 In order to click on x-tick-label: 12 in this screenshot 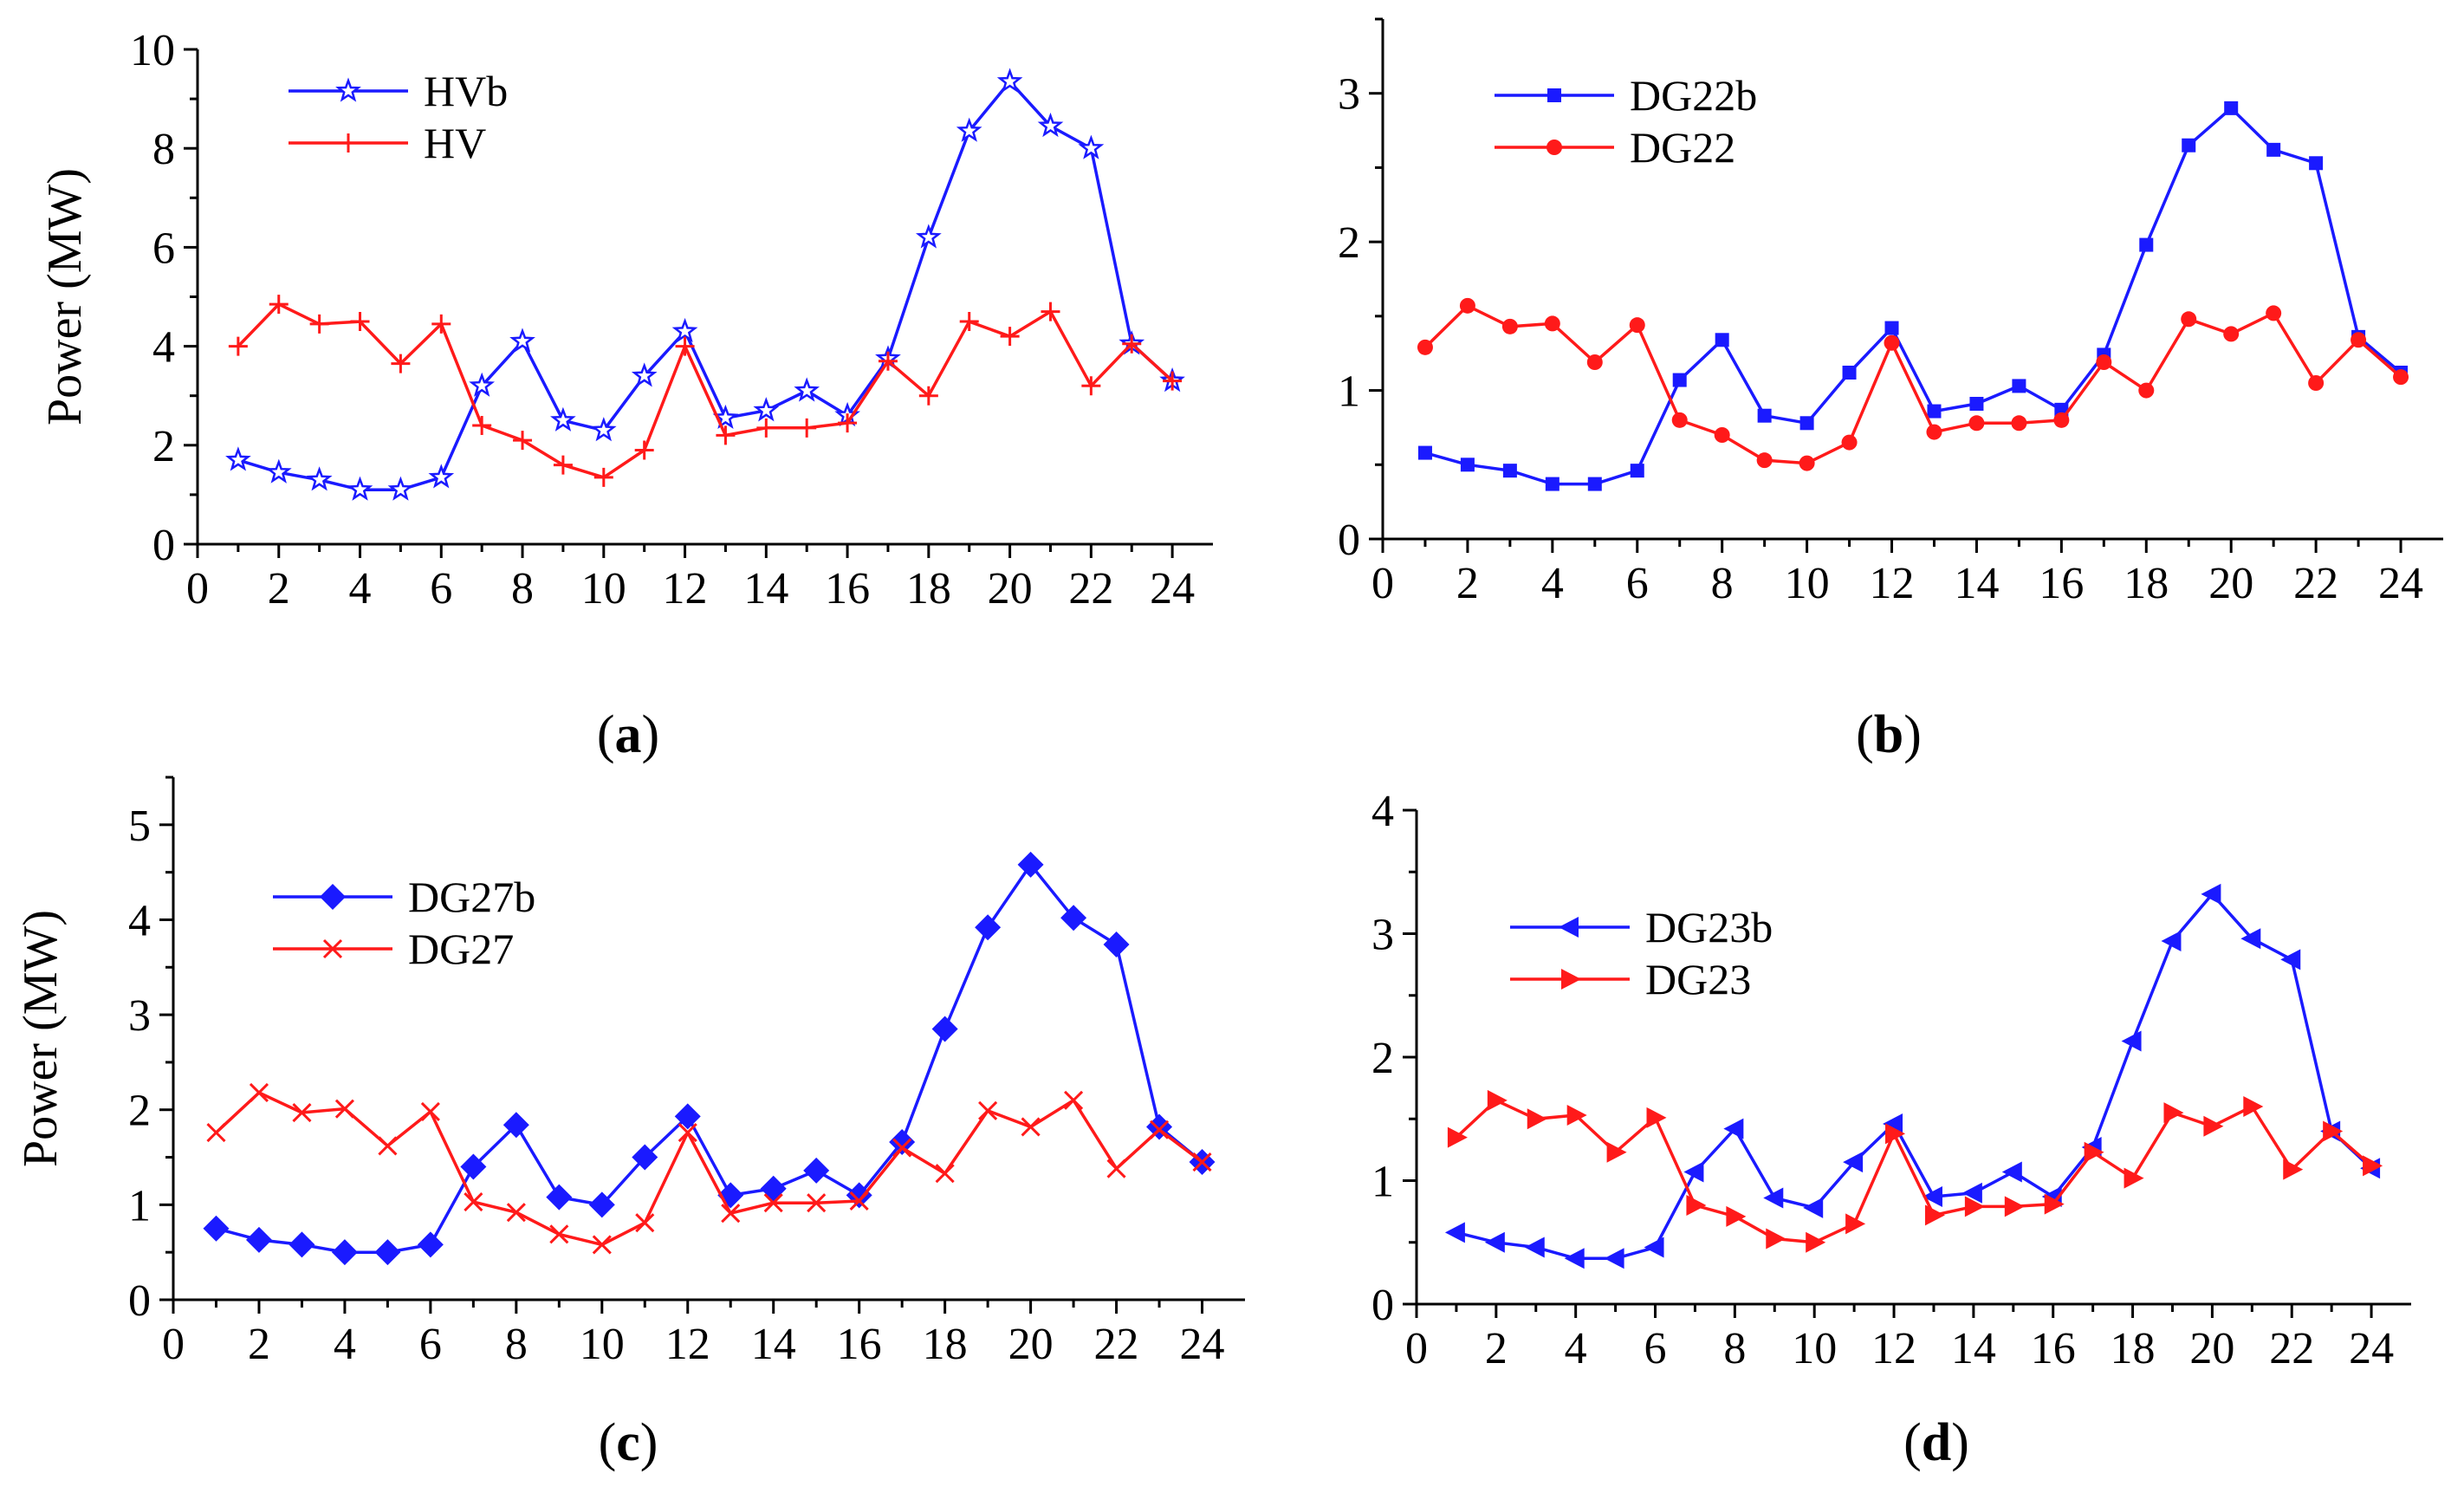, I will do `click(686, 589)`.